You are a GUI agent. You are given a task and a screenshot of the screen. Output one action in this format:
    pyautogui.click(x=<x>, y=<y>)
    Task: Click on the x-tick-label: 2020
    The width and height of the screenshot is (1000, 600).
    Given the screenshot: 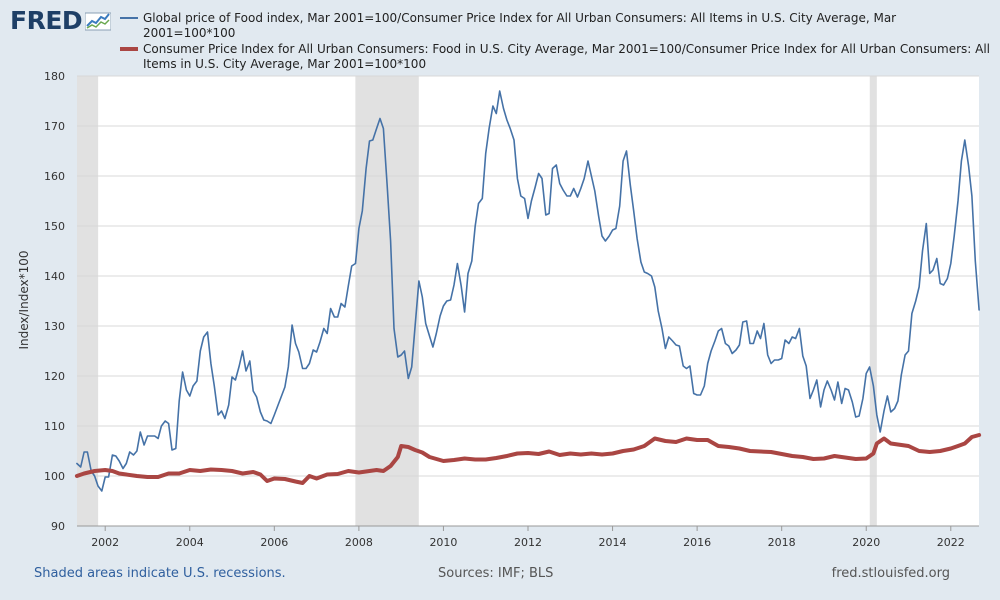 What is the action you would take?
    pyautogui.click(x=866, y=542)
    